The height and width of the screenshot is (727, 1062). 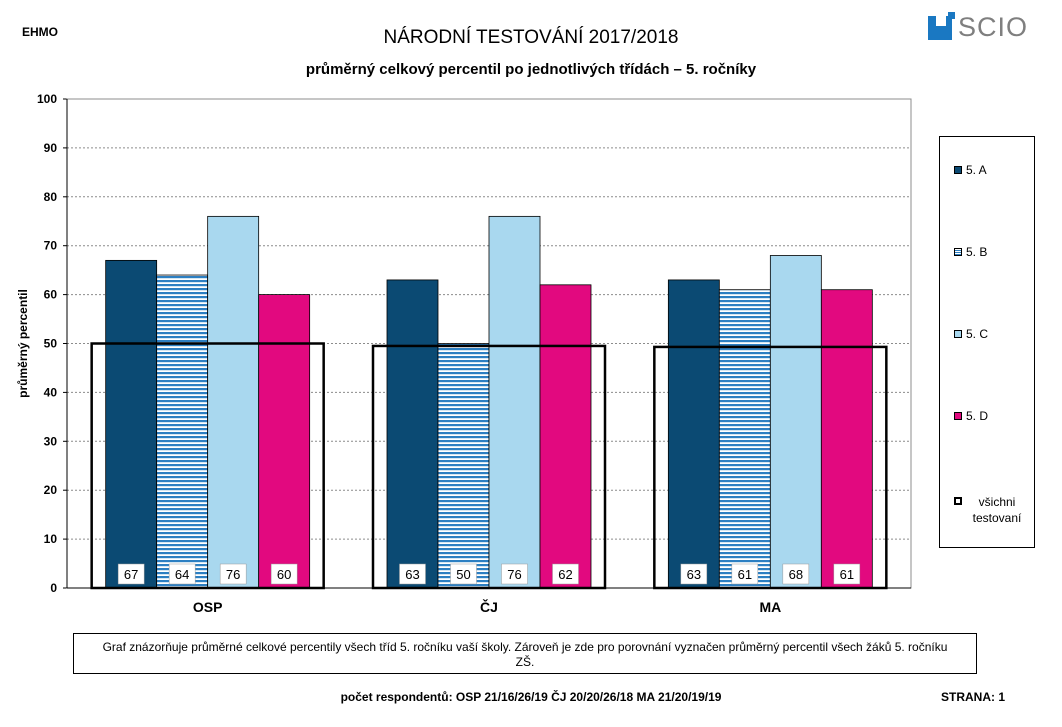 What do you see at coordinates (47, 99) in the screenshot?
I see `y-tick-label: 100` at bounding box center [47, 99].